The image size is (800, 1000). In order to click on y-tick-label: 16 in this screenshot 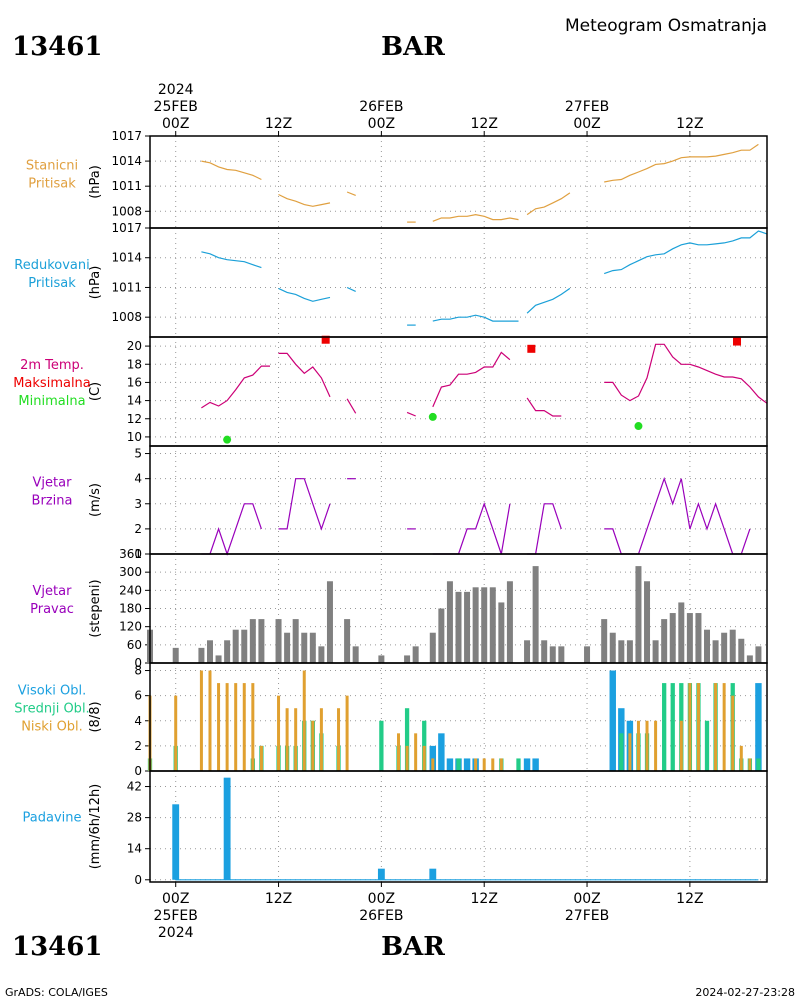, I will do `click(134, 382)`.